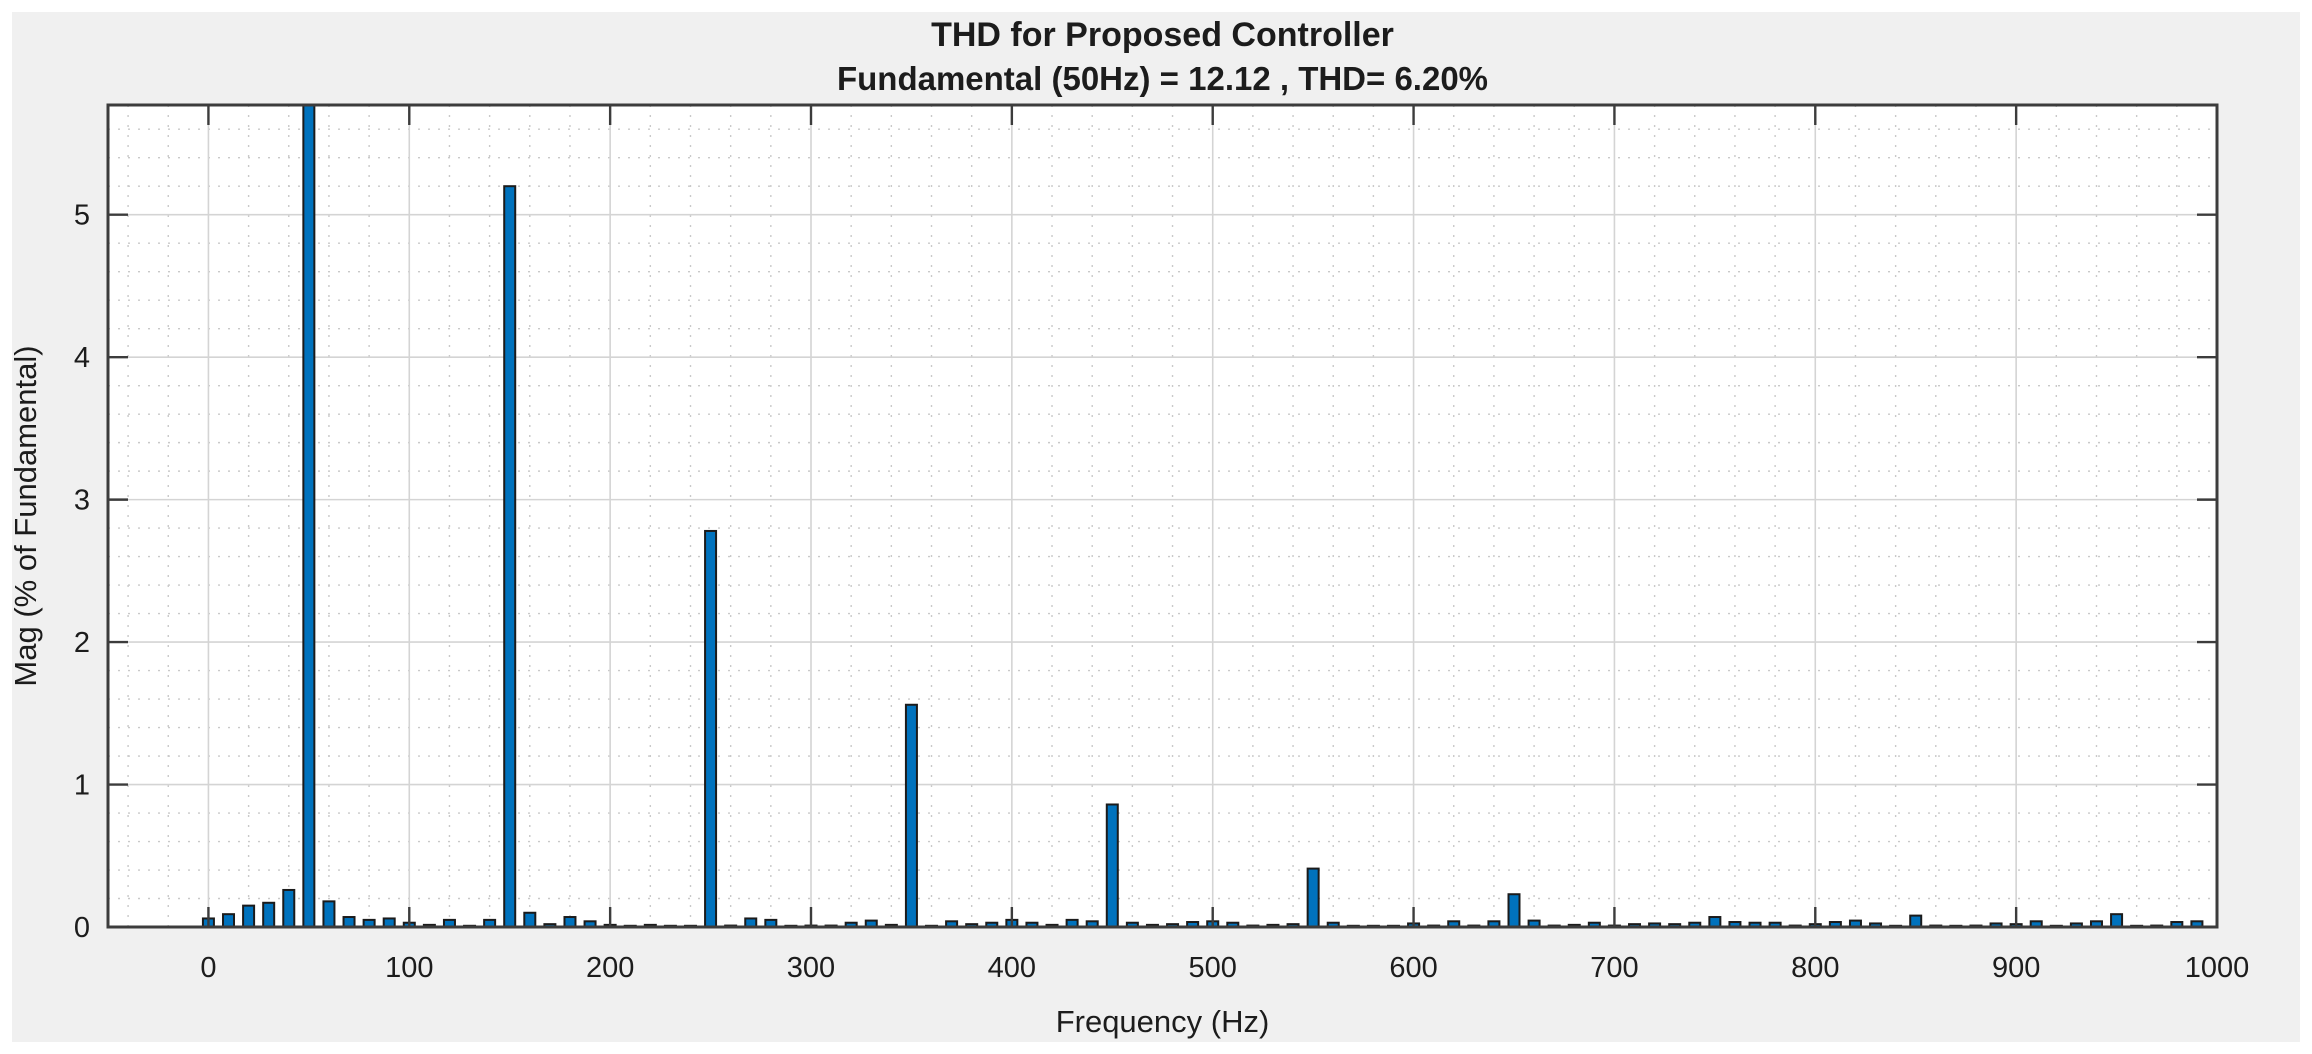  Describe the element at coordinates (82, 928) in the screenshot. I see `y-tick-label-0: 0` at that location.